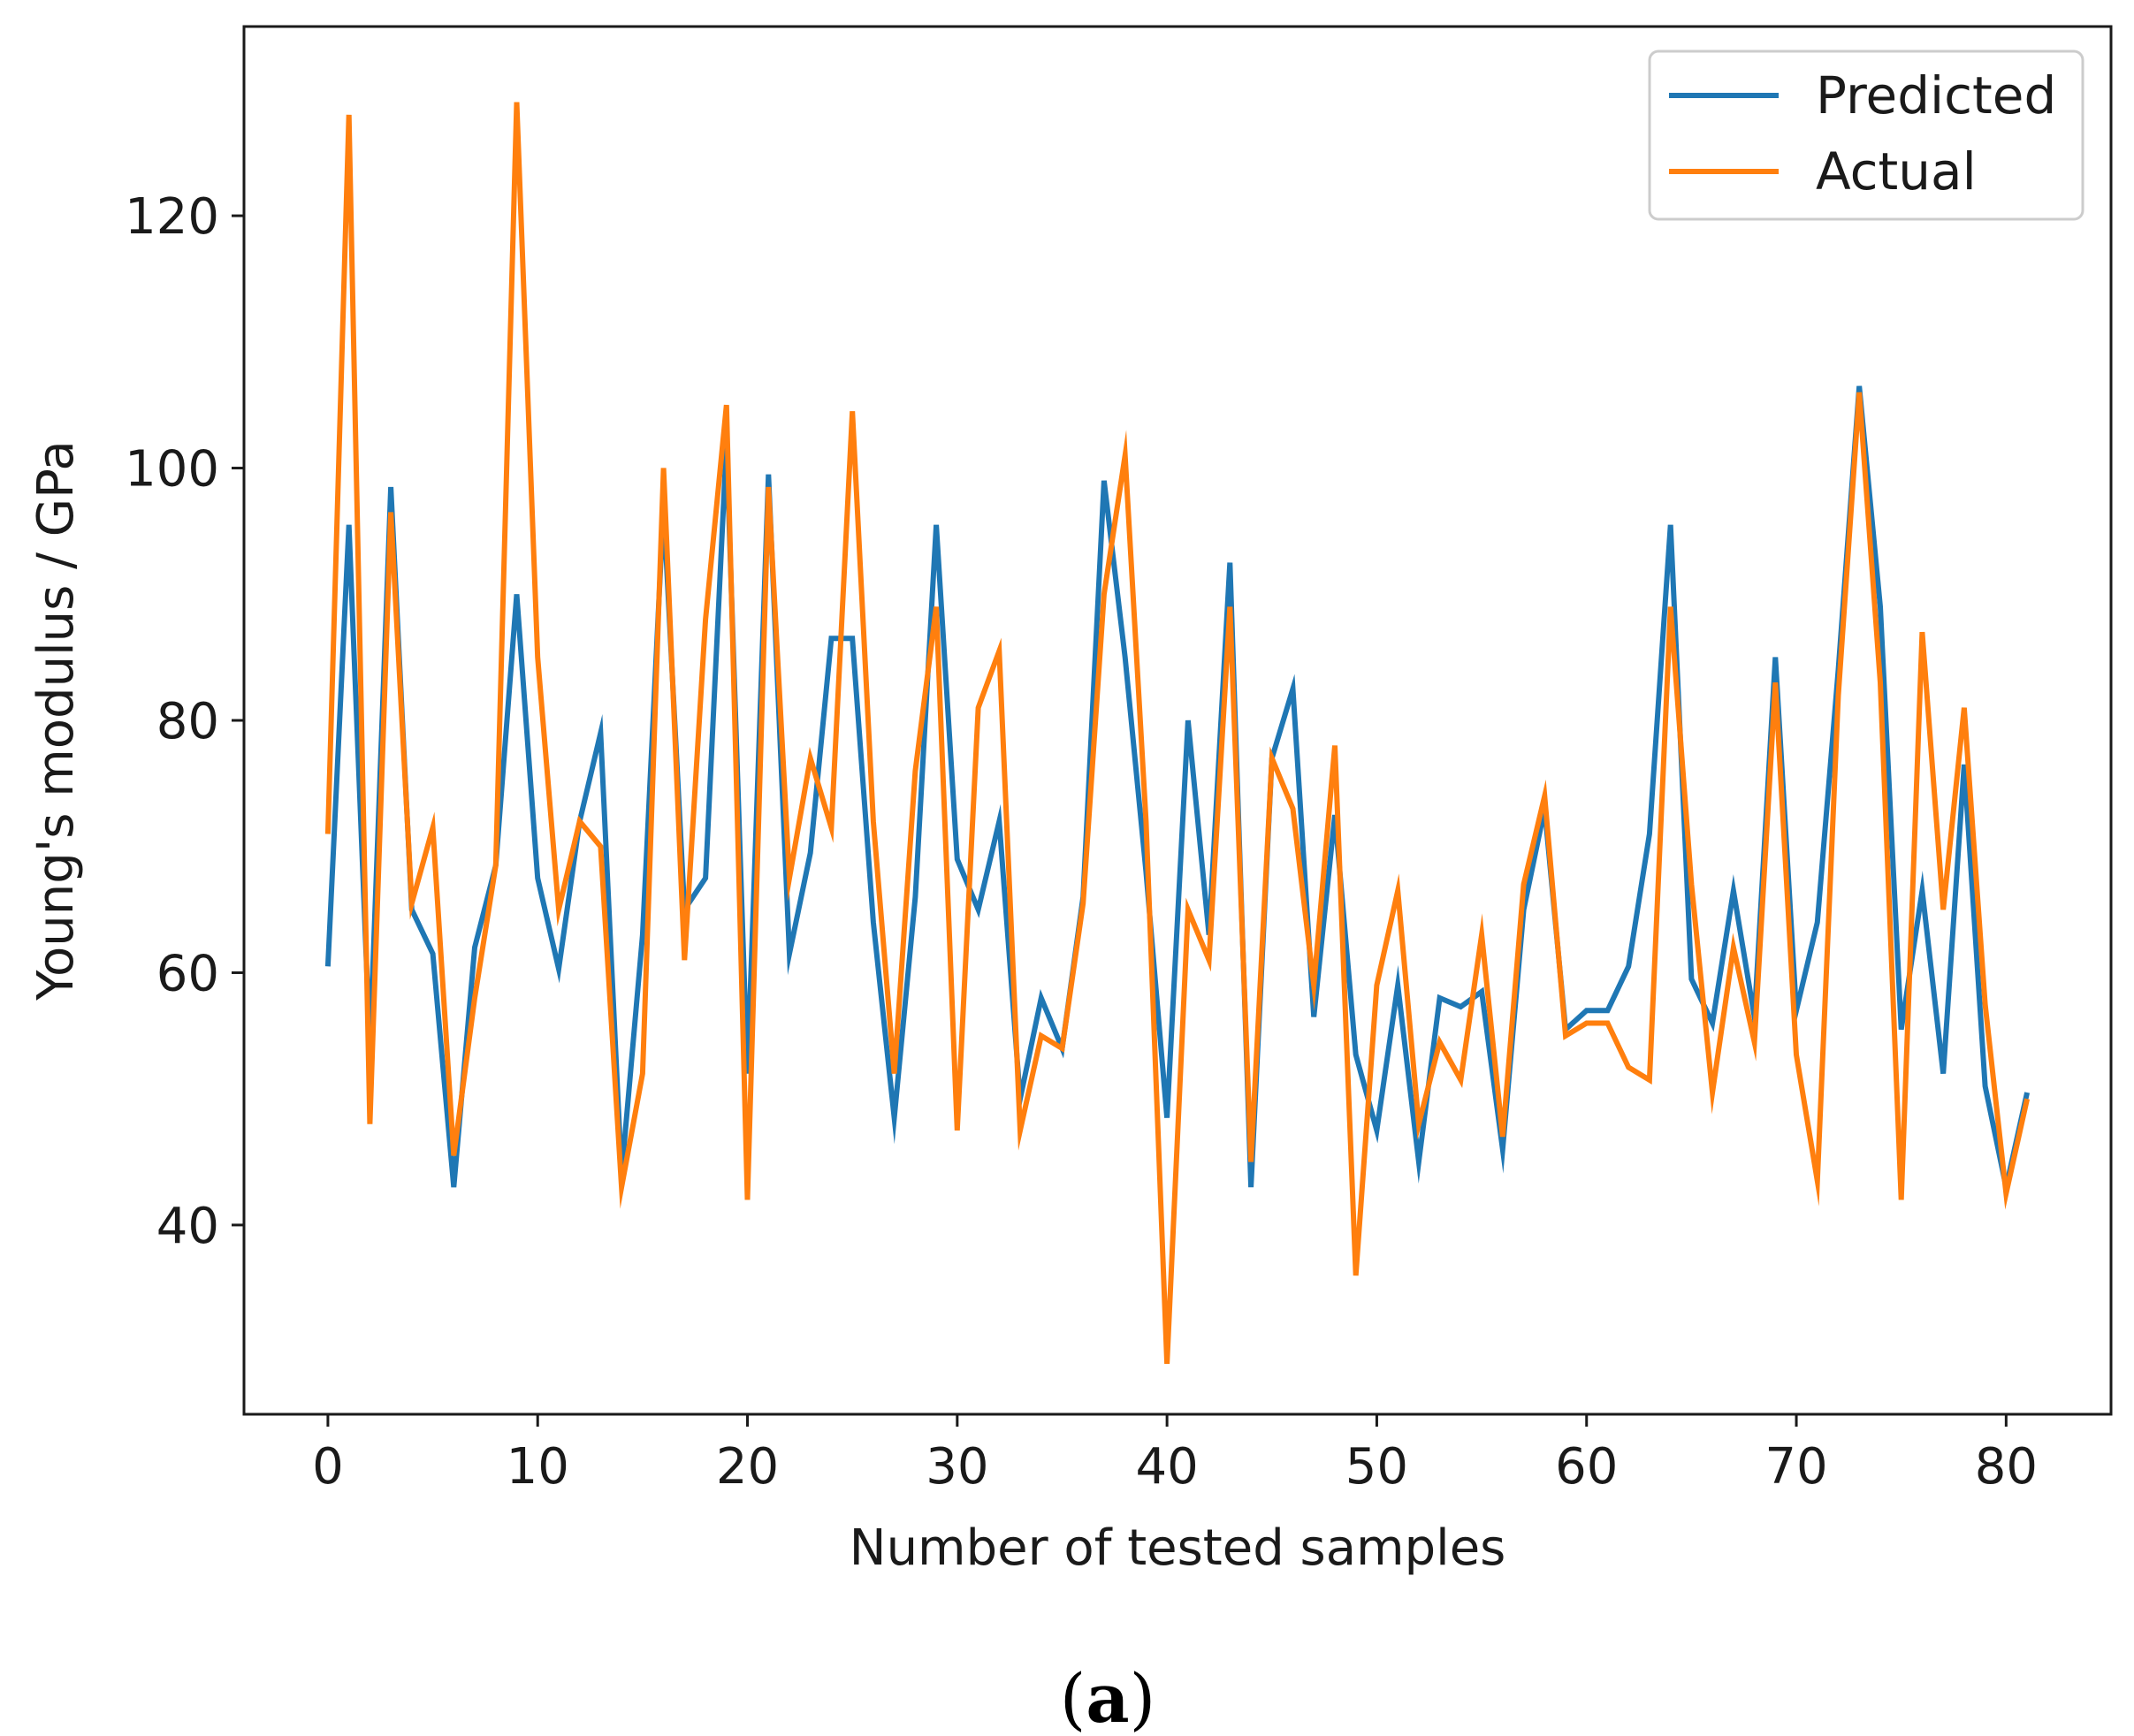  I want to click on x-tick-label: 30, so click(957, 1467).